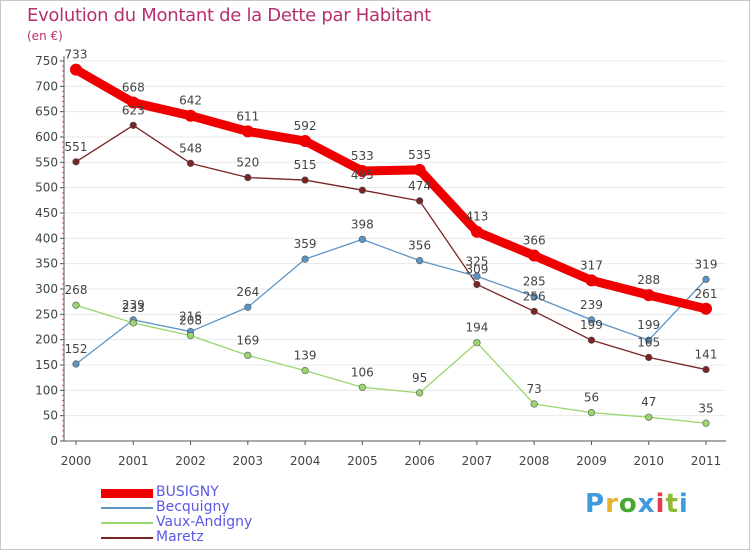 The height and width of the screenshot is (550, 750). What do you see at coordinates (45, 36) in the screenshot?
I see `unit-label: (en €)` at bounding box center [45, 36].